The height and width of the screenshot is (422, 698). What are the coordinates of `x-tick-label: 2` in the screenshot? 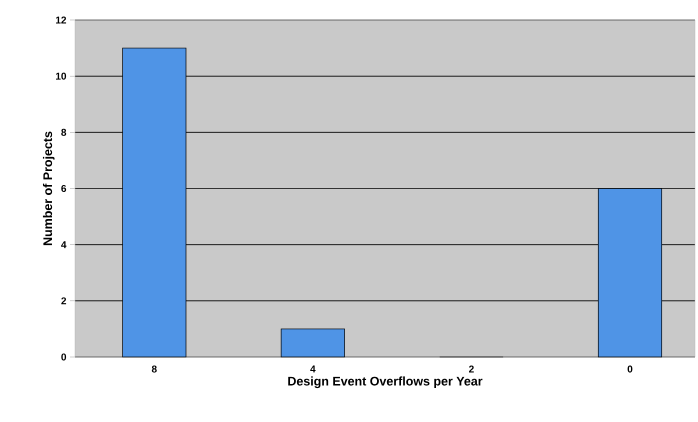 It's located at (471, 369).